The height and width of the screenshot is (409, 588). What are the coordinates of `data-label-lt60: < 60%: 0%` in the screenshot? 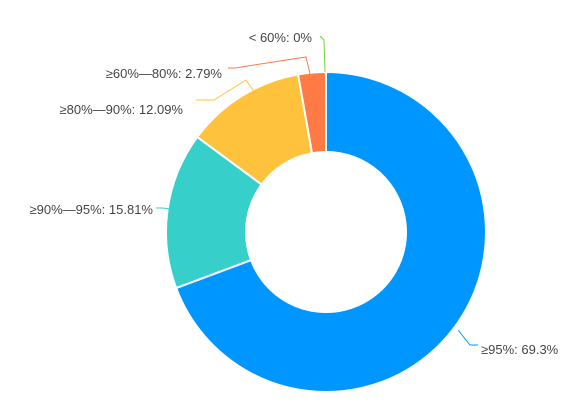 It's located at (281, 37).